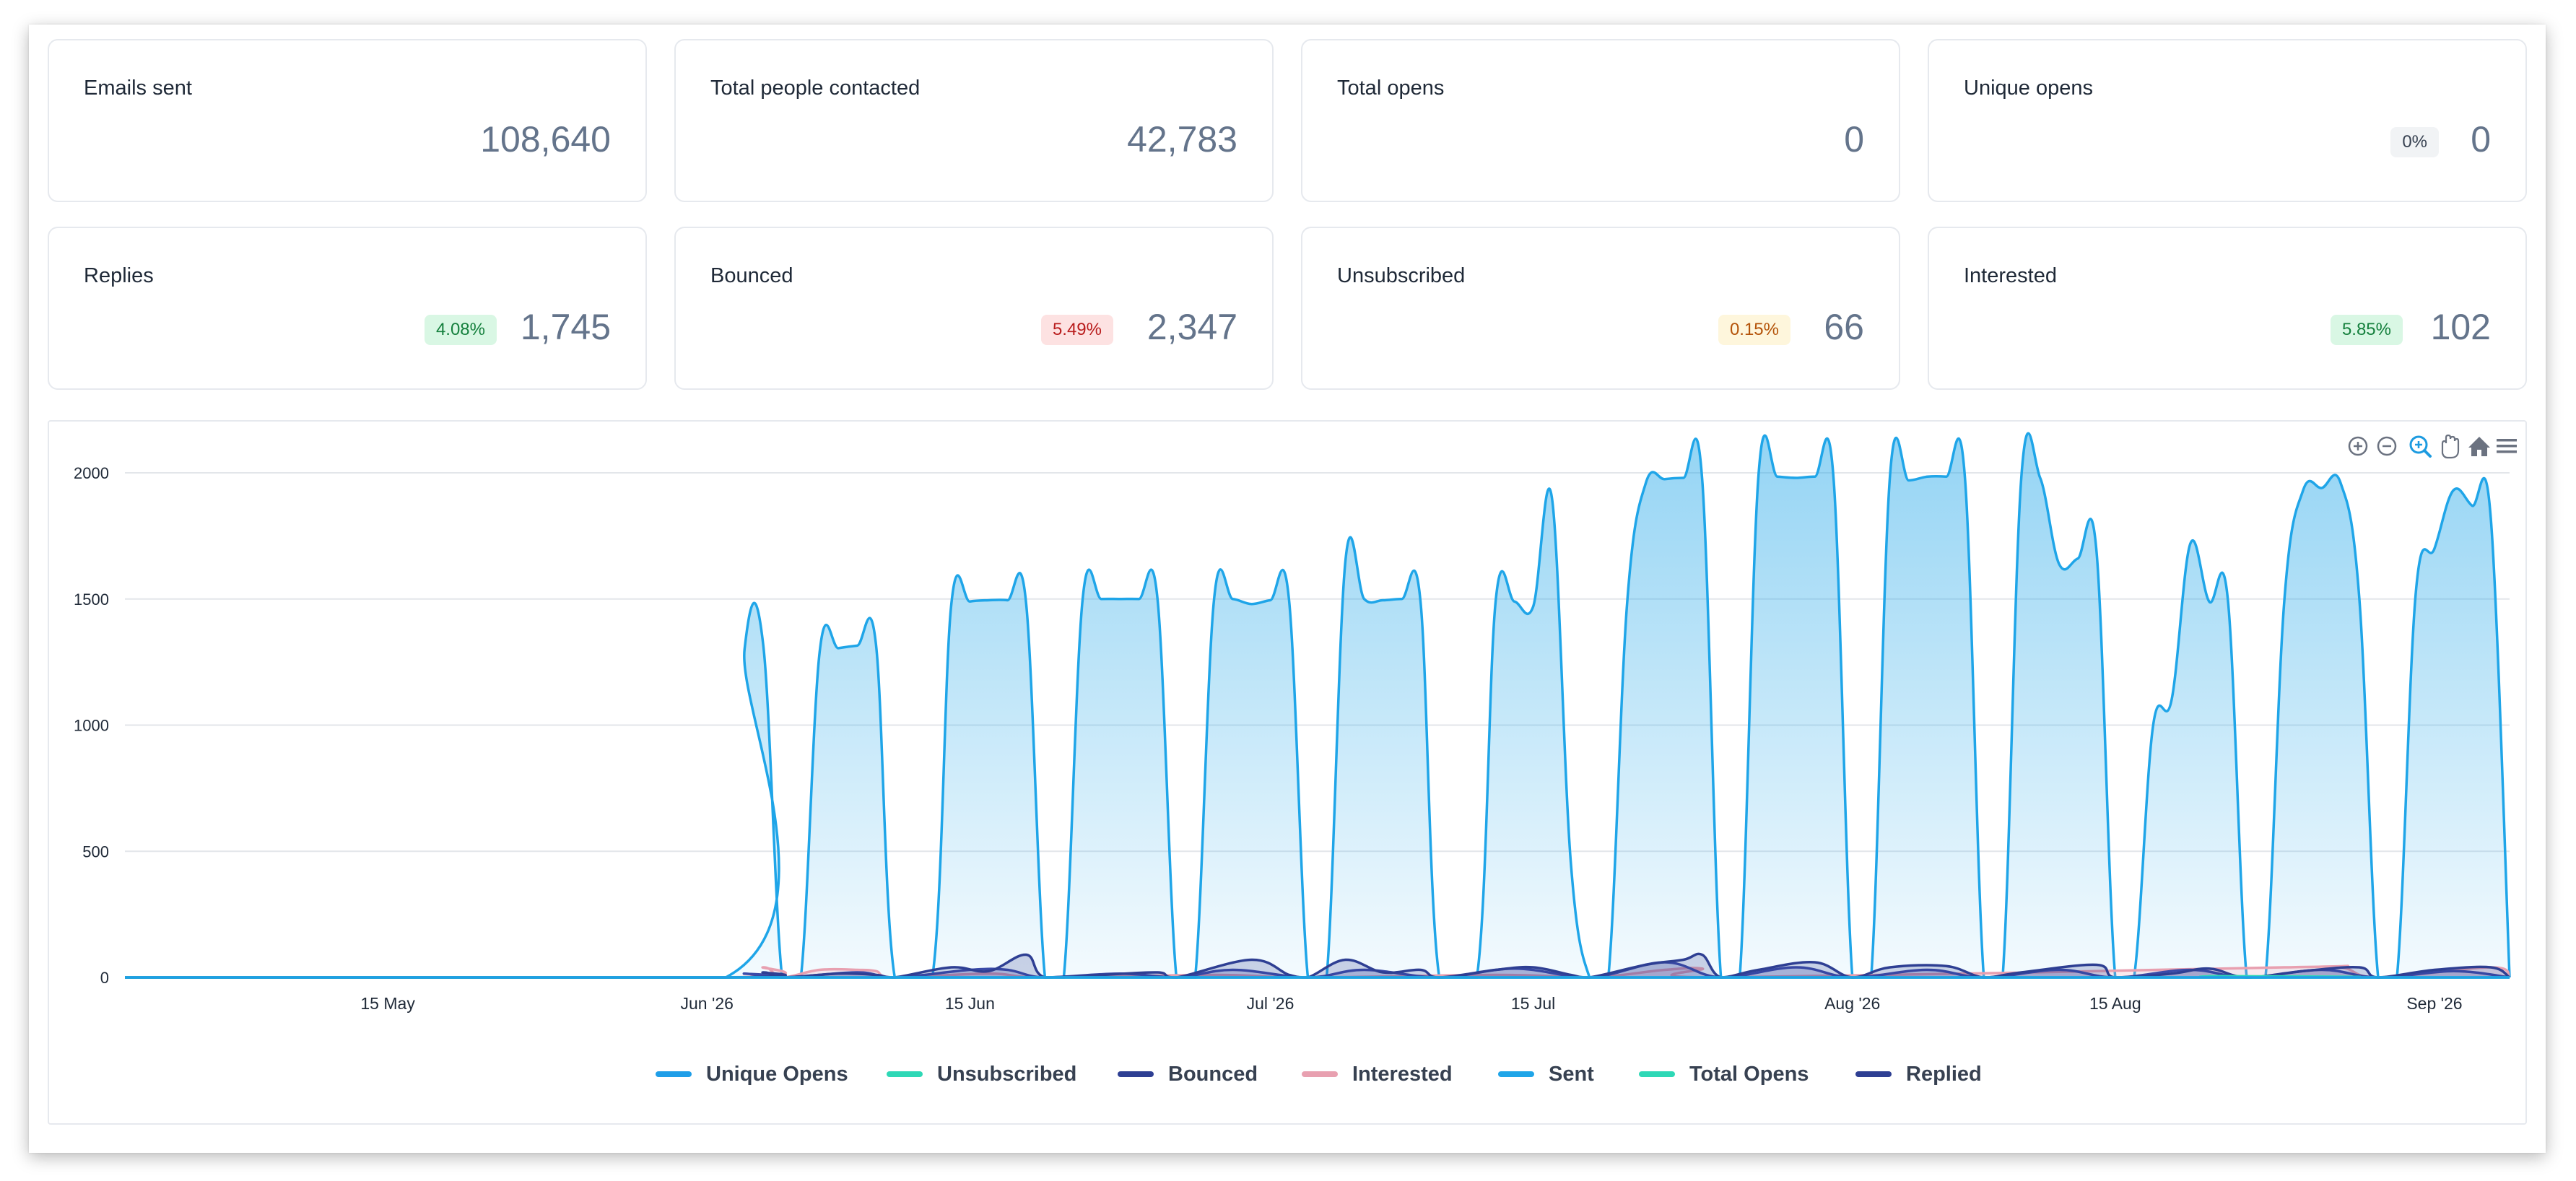  I want to click on stat-card-total-opens: Total opens 0, so click(1601, 120).